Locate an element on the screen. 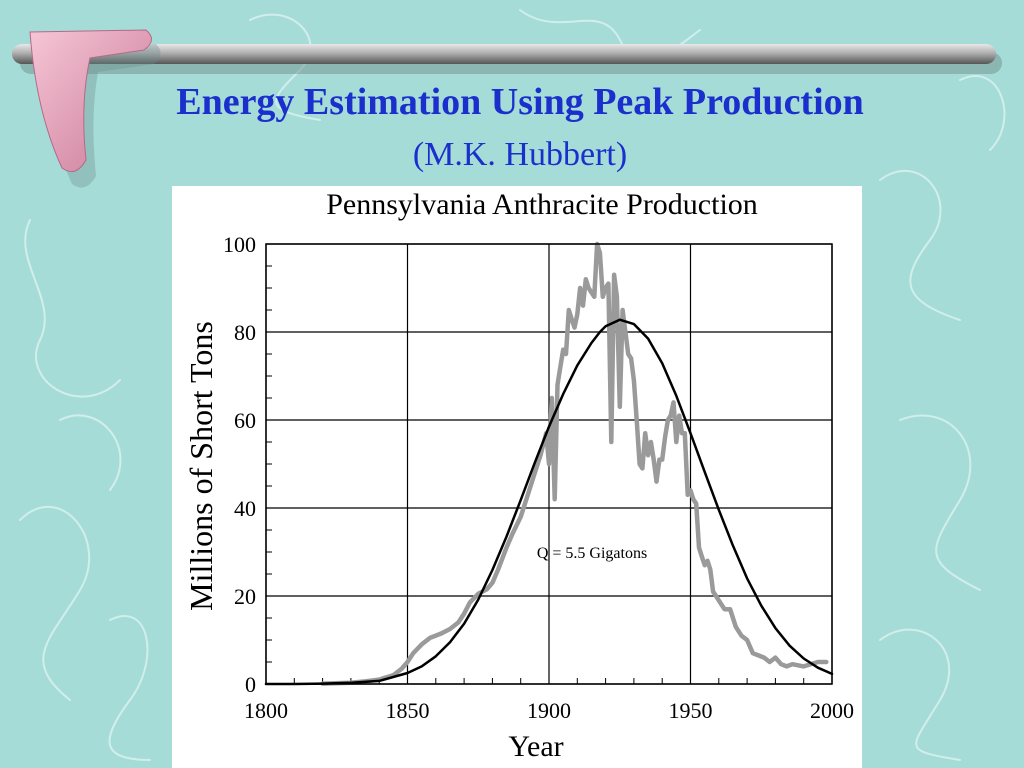 This screenshot has height=768, width=1024. x-tick-label: 1900 is located at coordinates (549, 710).